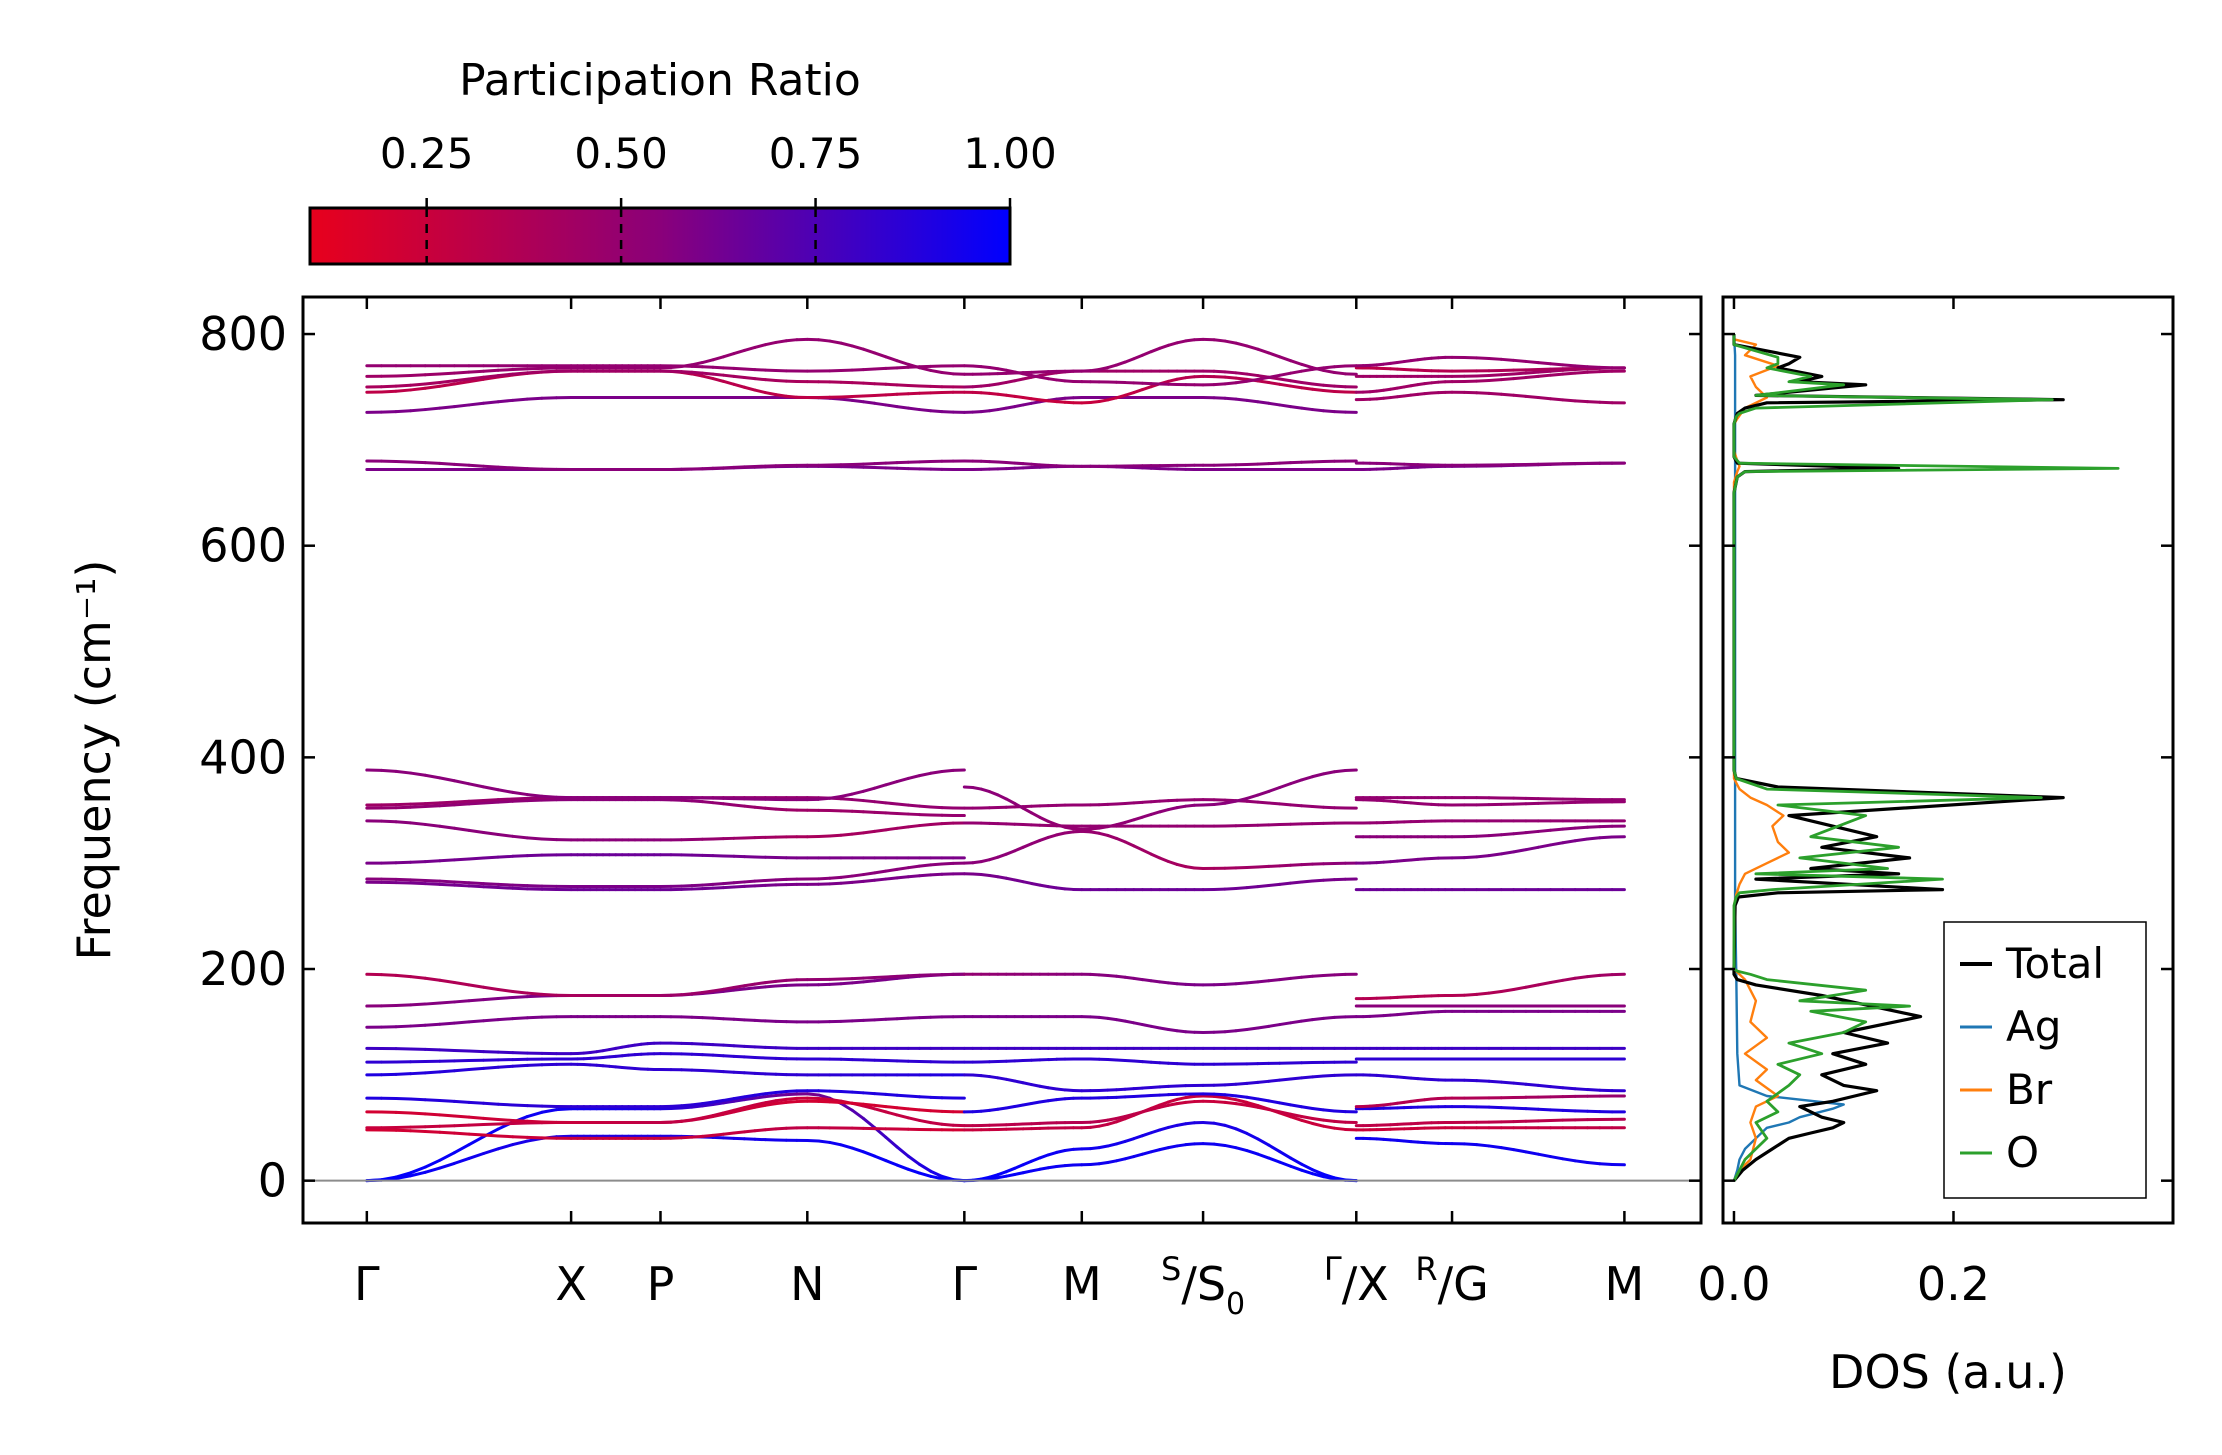  What do you see at coordinates (243, 969) in the screenshot?
I see `y-tick-label: 200` at bounding box center [243, 969].